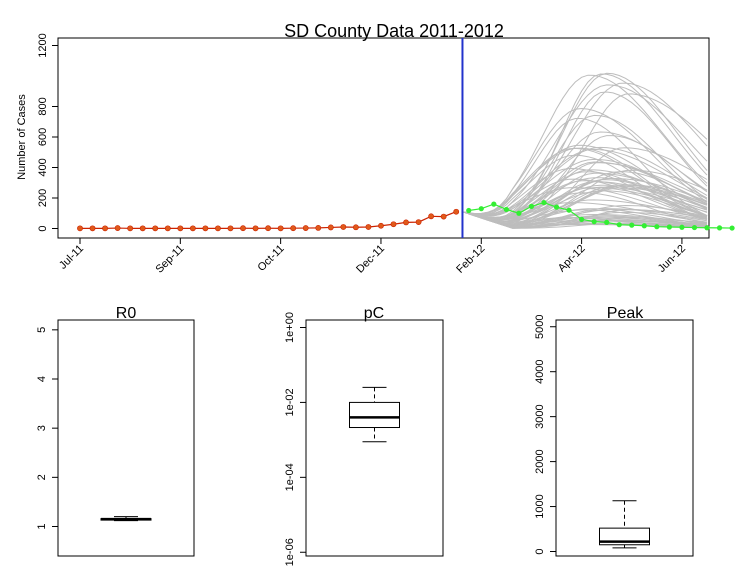 The height and width of the screenshot is (586, 750). Describe the element at coordinates (625, 313) in the screenshot. I see `boxplot-title-peak: Peak` at that location.